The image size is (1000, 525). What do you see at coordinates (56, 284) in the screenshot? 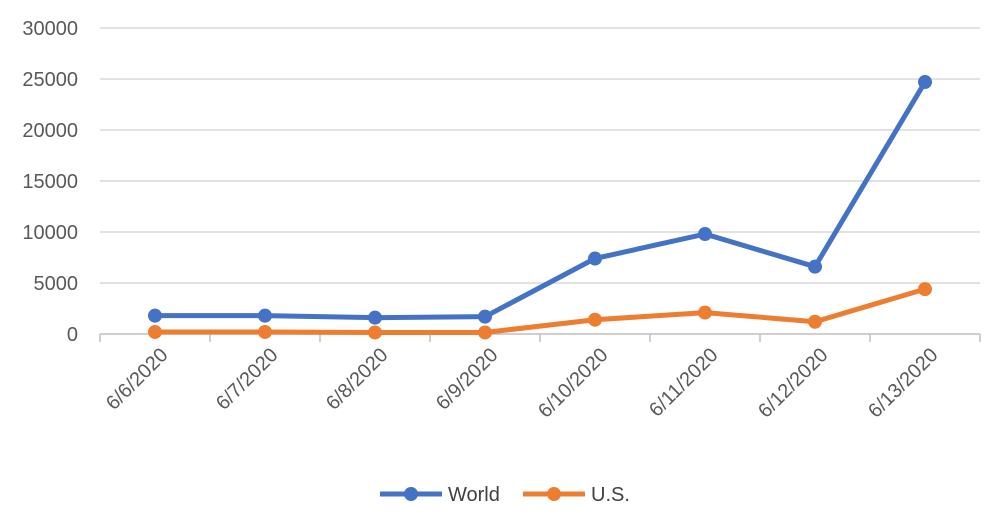
I see `y-tick-label: 5000` at bounding box center [56, 284].